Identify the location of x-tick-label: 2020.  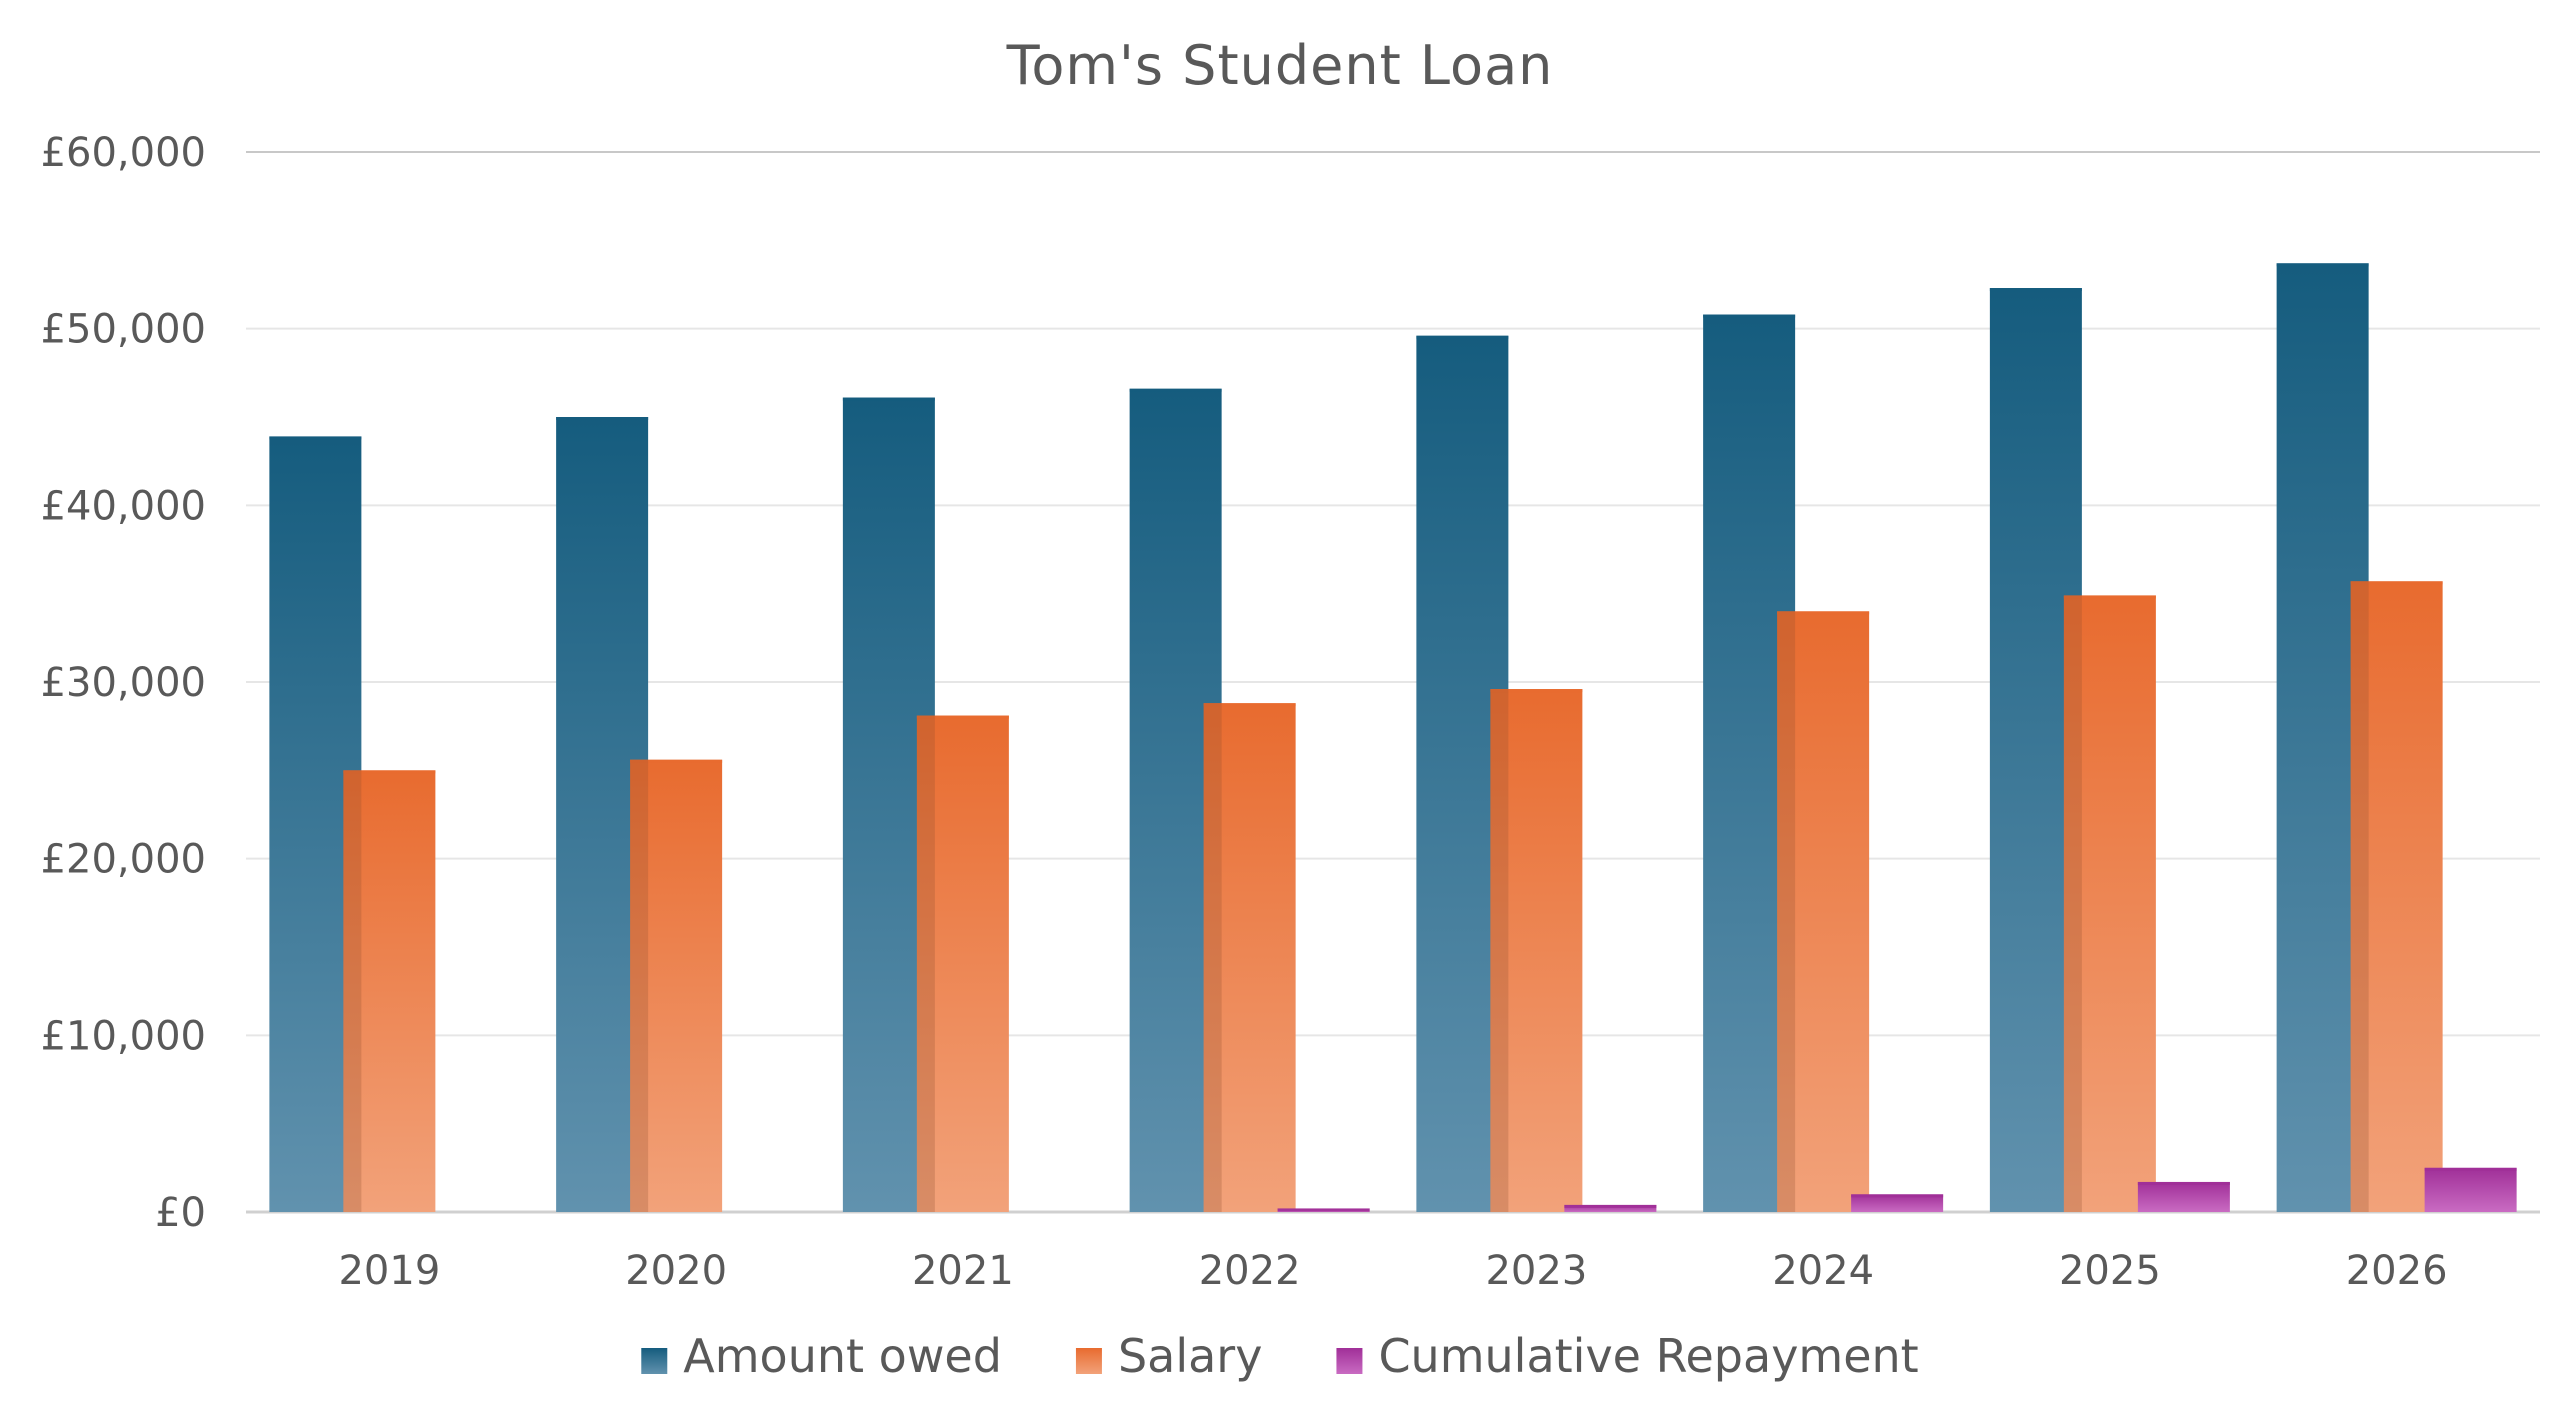
(676, 1271).